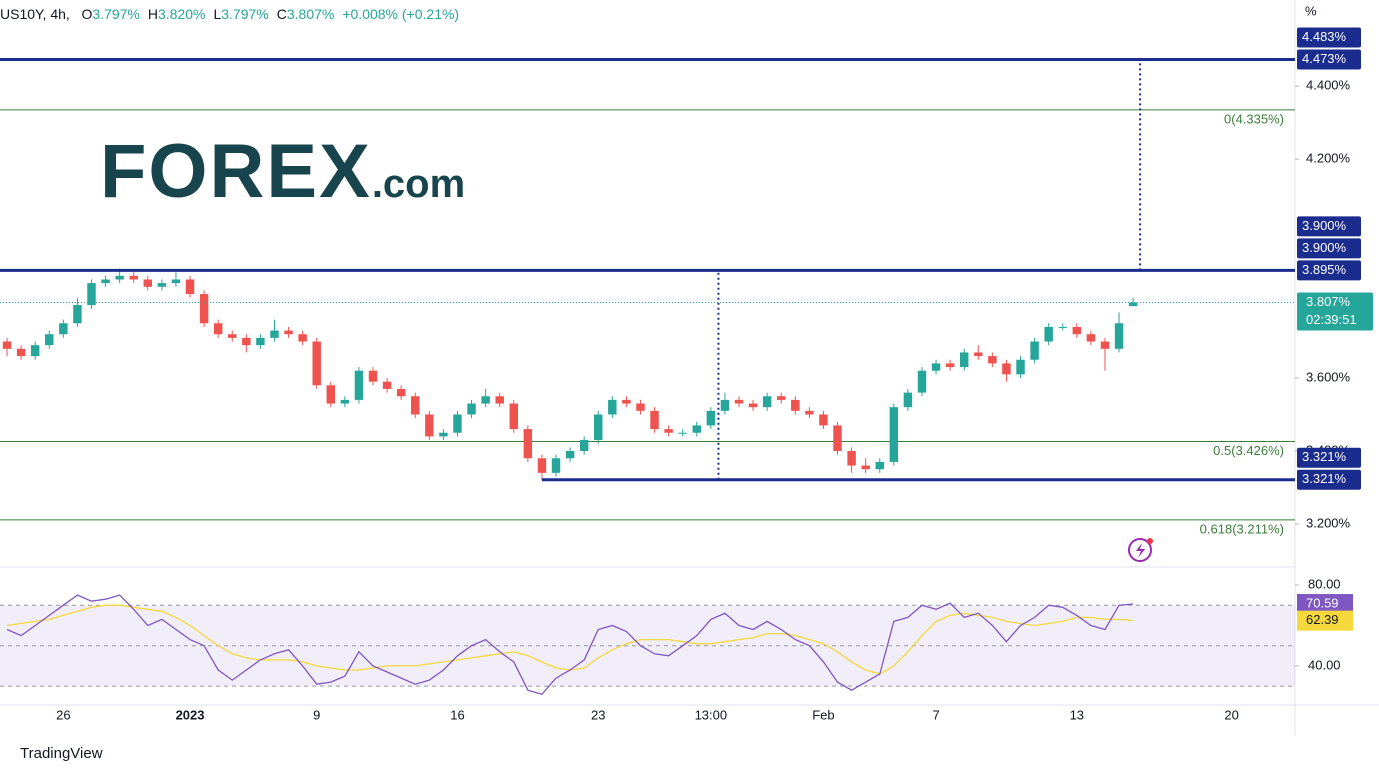 The width and height of the screenshot is (1379, 769). Describe the element at coordinates (598, 714) in the screenshot. I see `x-tick-label: 23` at that location.